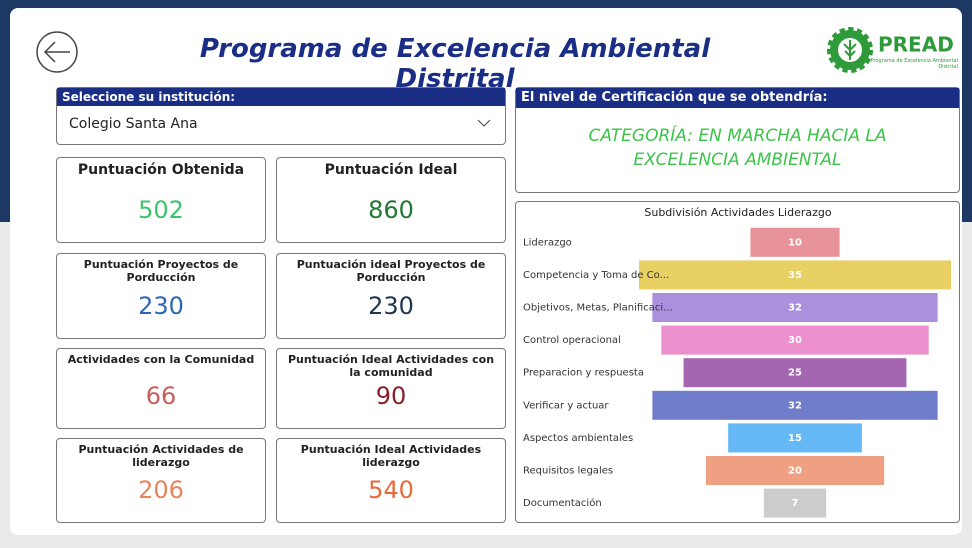  I want to click on kpi-card: Actividades con la Comunidad 66, so click(161, 388).